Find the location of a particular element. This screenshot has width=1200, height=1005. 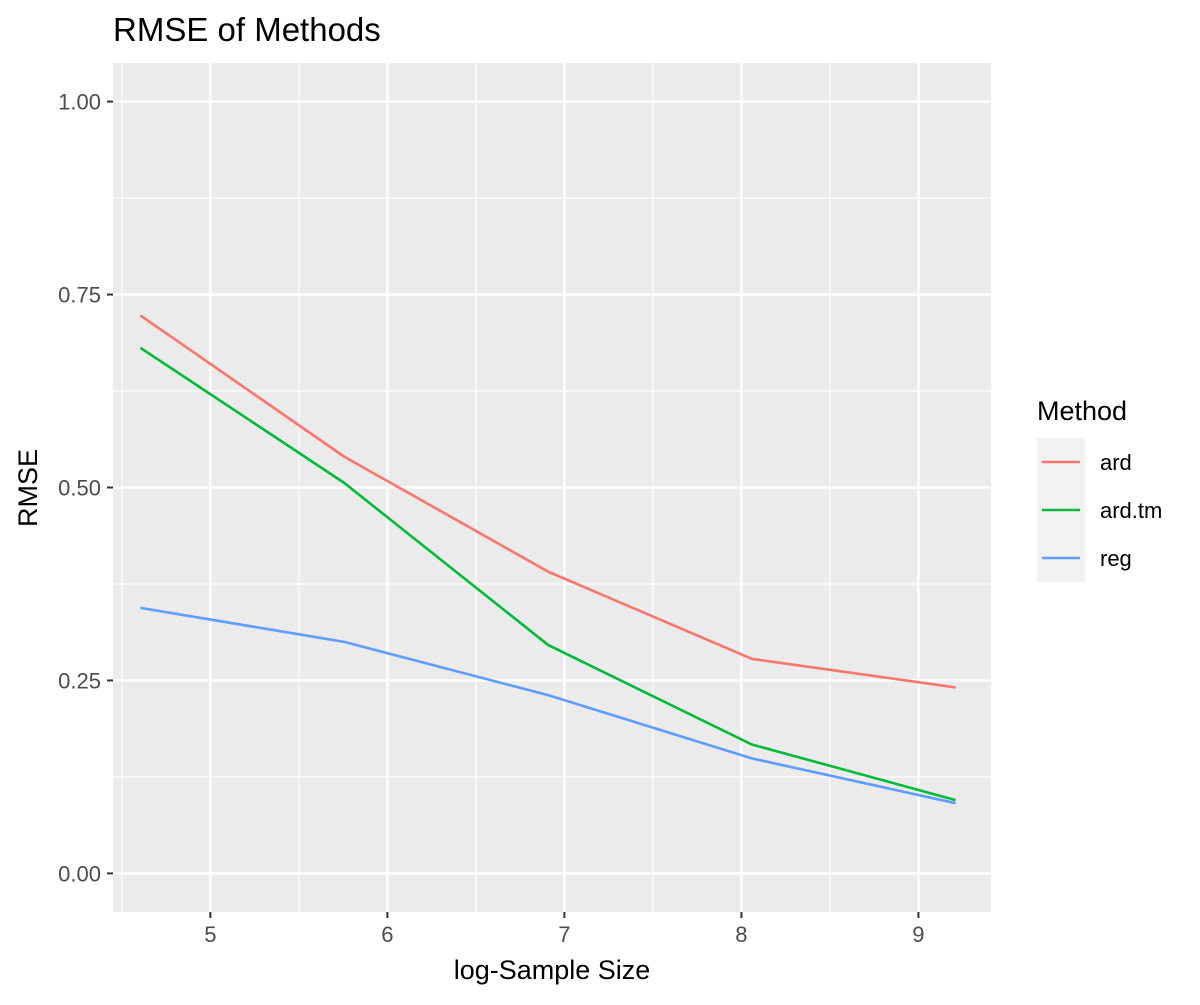

x-axis-label: log-Sample Size is located at coordinates (552, 970).